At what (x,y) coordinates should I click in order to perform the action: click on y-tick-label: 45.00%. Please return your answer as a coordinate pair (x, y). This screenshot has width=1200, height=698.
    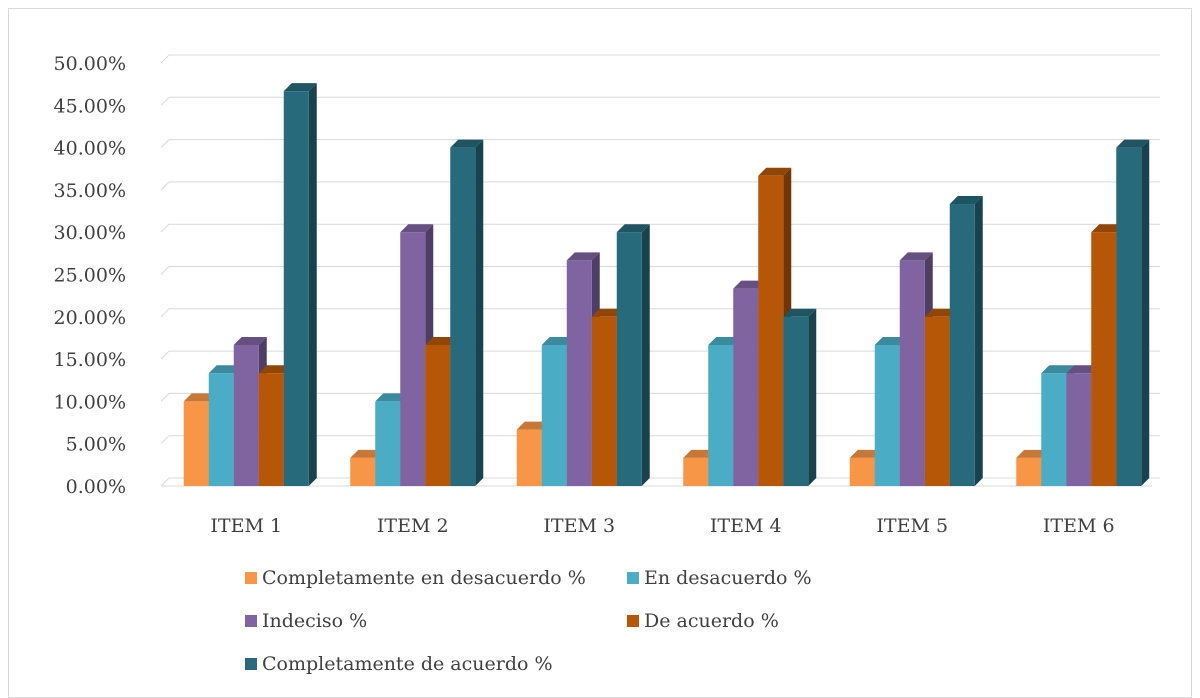
    Looking at the image, I should click on (90, 106).